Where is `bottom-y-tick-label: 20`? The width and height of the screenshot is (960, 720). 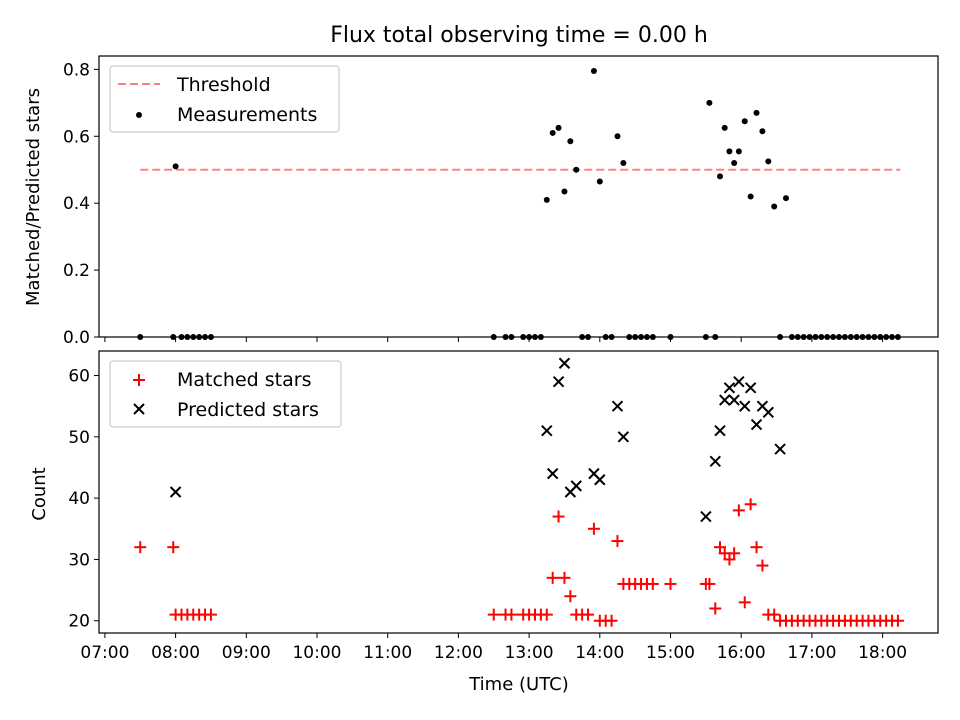 bottom-y-tick-label: 20 is located at coordinates (79, 622).